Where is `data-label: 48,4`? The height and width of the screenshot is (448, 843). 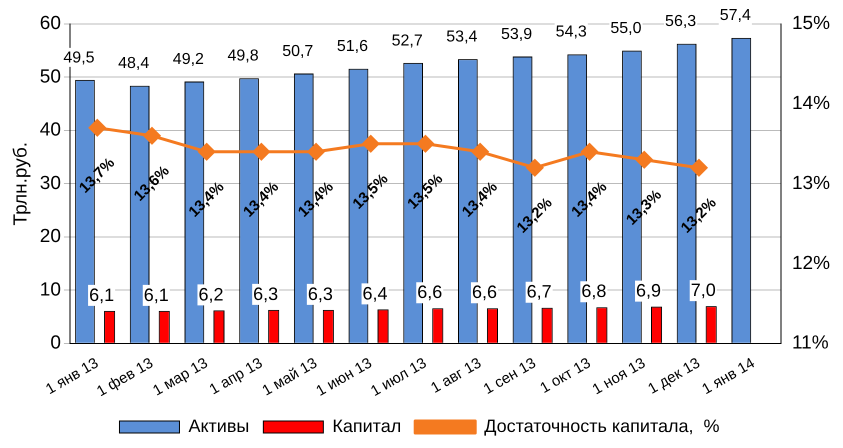
data-label: 48,4 is located at coordinates (134, 63).